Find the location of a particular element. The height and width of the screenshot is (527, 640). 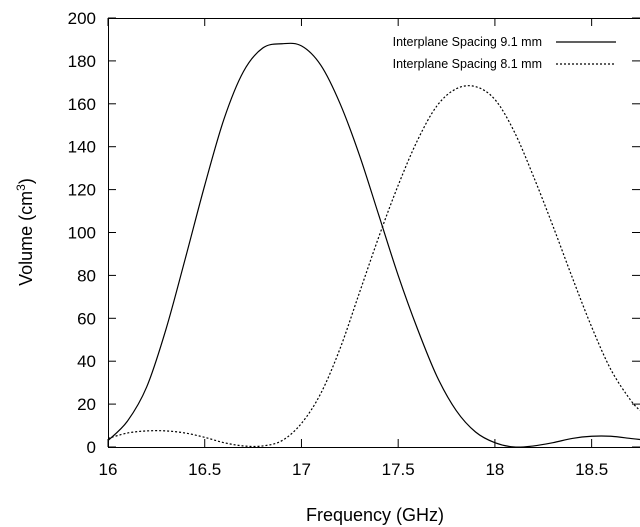

y-axis-label-close: ) is located at coordinates (26, 181).